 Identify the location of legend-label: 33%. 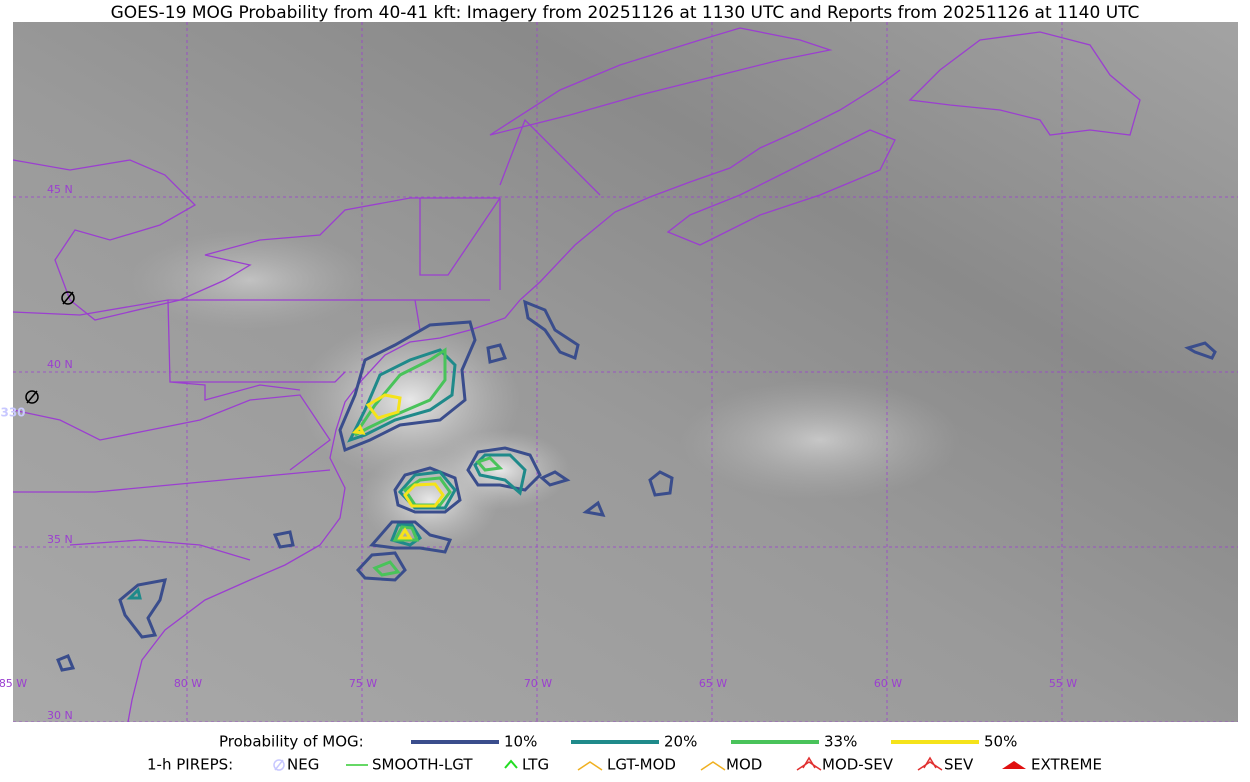
(840, 742).